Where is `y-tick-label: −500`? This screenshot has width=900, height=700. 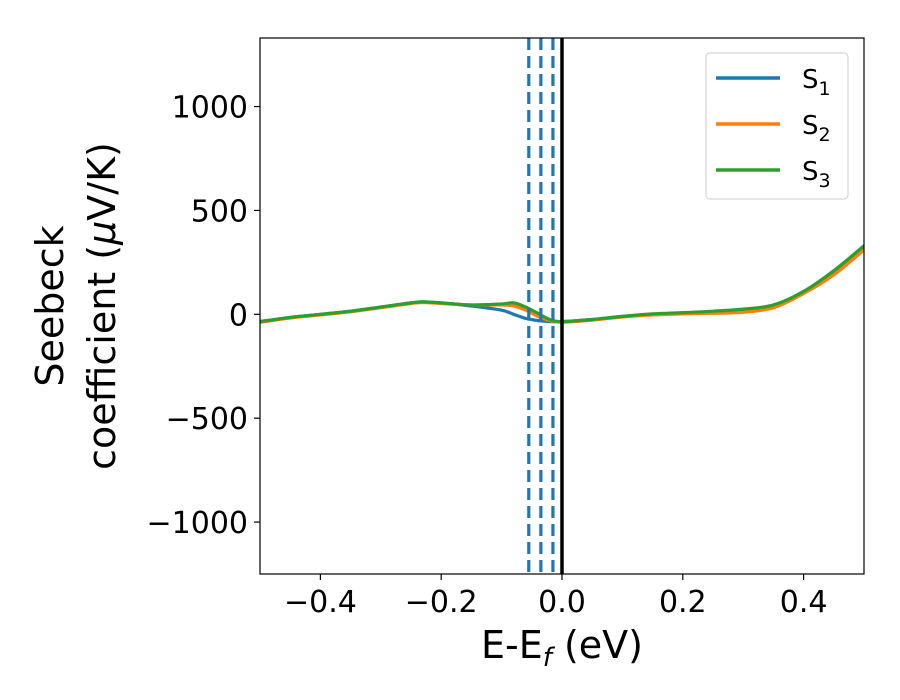 y-tick-label: −500 is located at coordinates (207, 419).